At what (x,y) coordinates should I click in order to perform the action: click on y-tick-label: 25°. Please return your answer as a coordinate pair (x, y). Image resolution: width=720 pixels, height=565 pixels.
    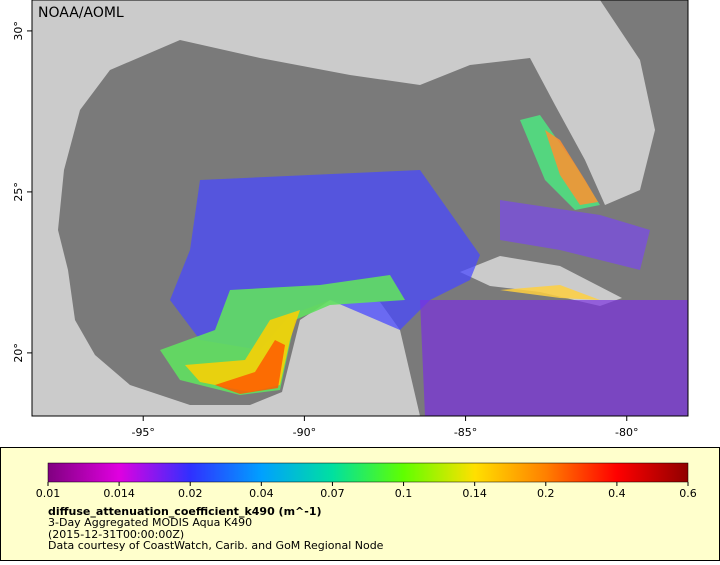
    Looking at the image, I should click on (18, 192).